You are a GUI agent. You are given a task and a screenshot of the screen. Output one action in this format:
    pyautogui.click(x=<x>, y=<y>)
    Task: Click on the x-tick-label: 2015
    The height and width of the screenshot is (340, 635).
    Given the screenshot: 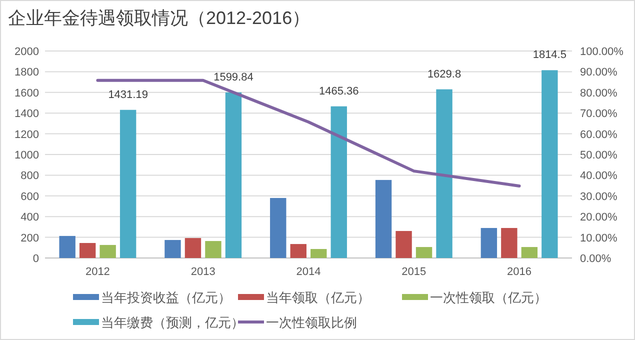 What is the action you would take?
    pyautogui.click(x=414, y=272)
    